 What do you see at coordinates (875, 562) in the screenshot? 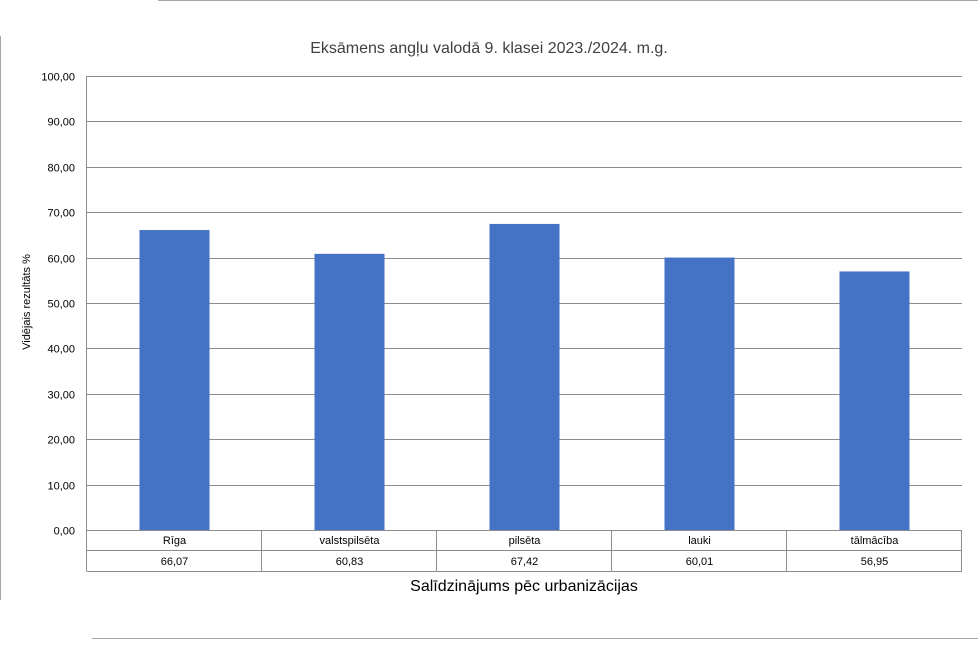
I see `value-label: 56,95` at bounding box center [875, 562].